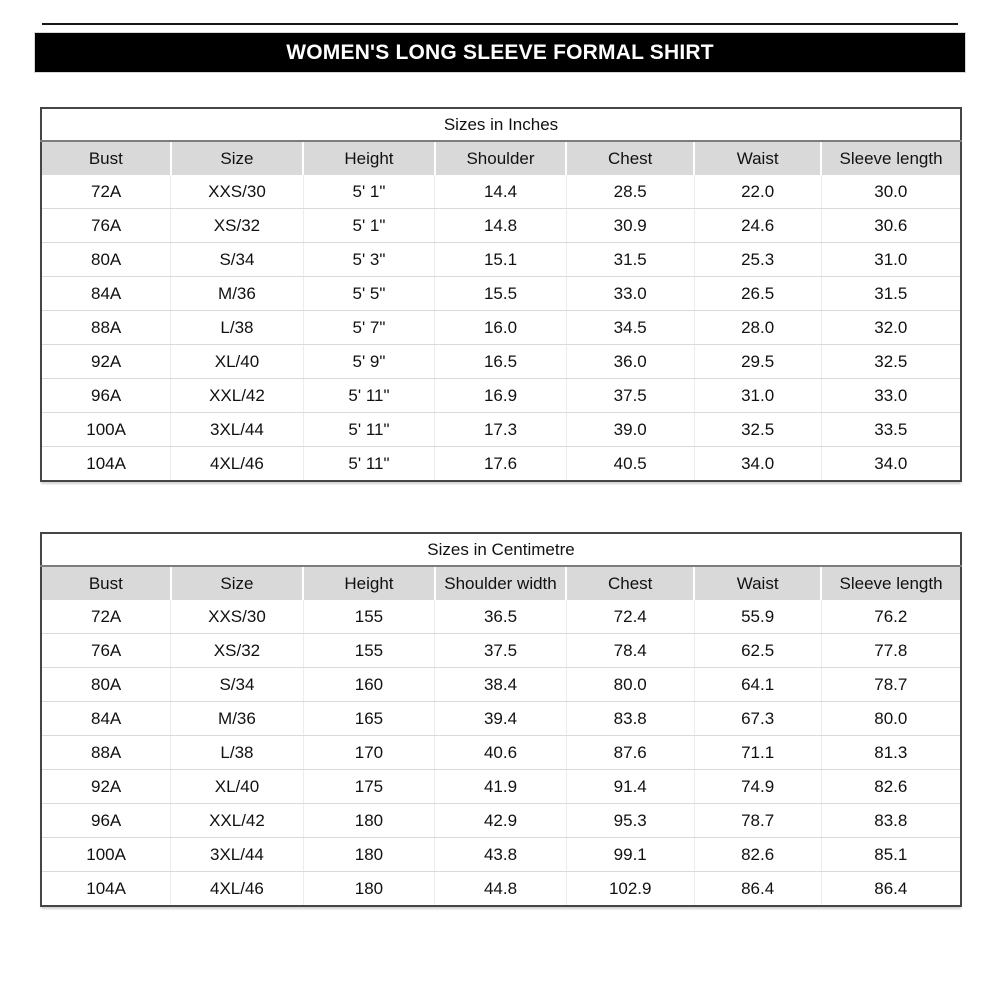 This screenshot has width=1000, height=1000. I want to click on column-header-waist: Waist, so click(757, 158).